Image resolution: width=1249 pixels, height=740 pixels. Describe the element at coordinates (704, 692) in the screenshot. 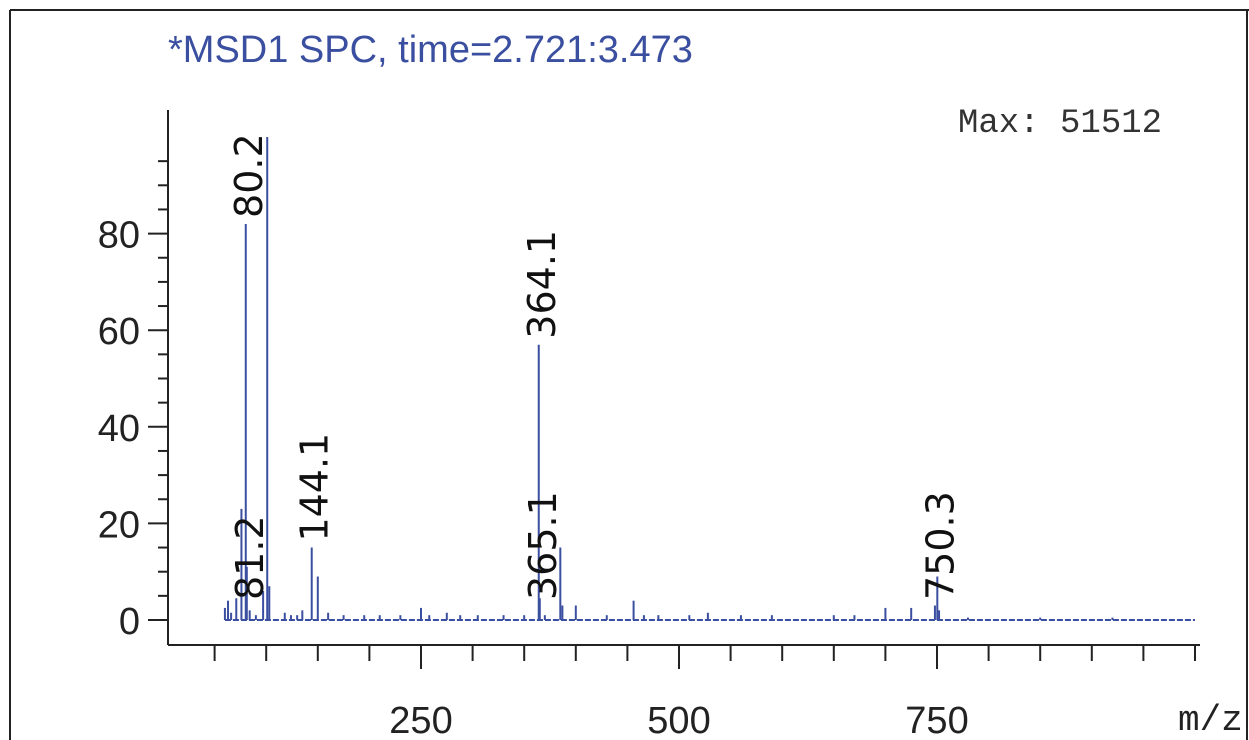

I see `x-axis-ticks: 250 500 750` at that location.